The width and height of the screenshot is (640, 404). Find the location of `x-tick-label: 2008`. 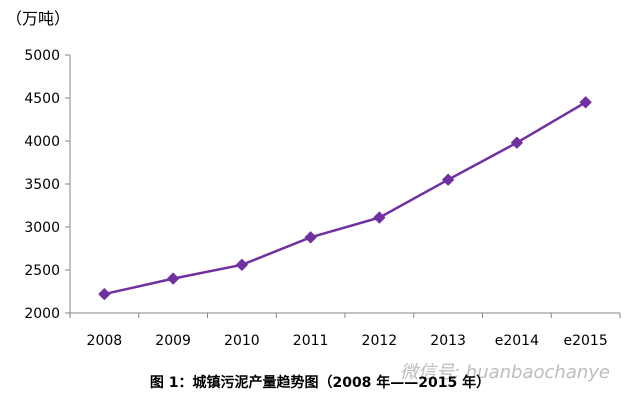

x-tick-label: 2008 is located at coordinates (105, 341).